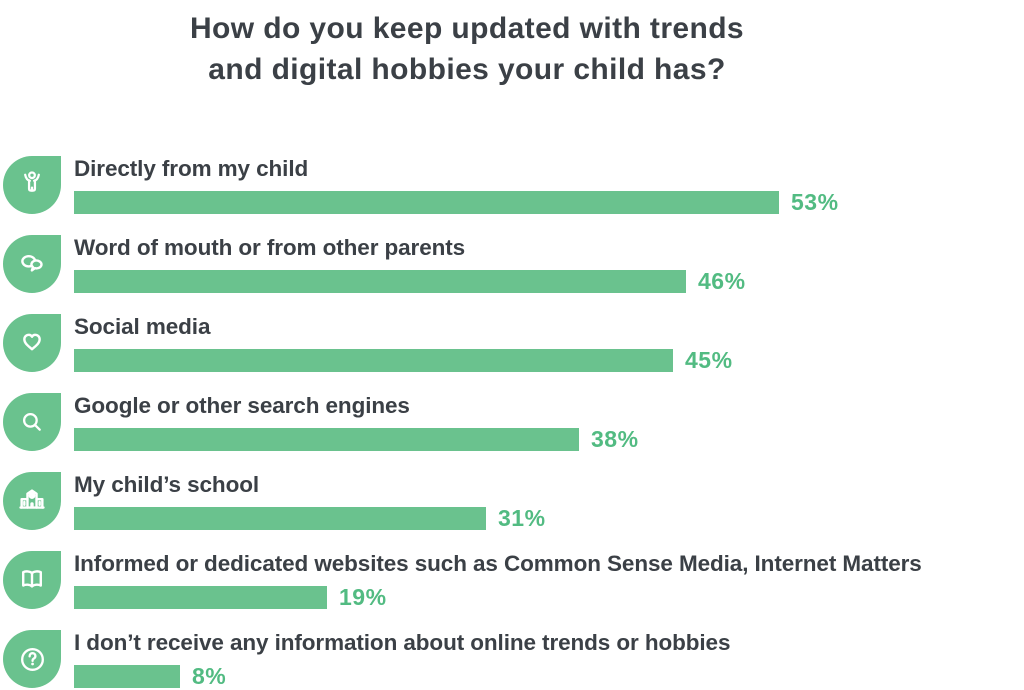 The width and height of the screenshot is (1024, 690). Describe the element at coordinates (32, 422) in the screenshot. I see `search-icon` at that location.